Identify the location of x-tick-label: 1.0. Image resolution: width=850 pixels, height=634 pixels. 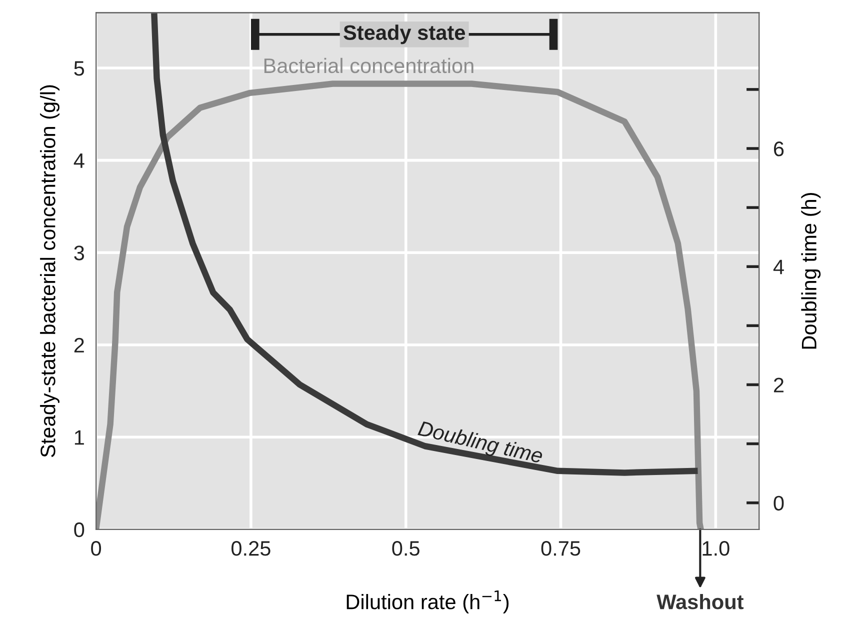
(716, 548).